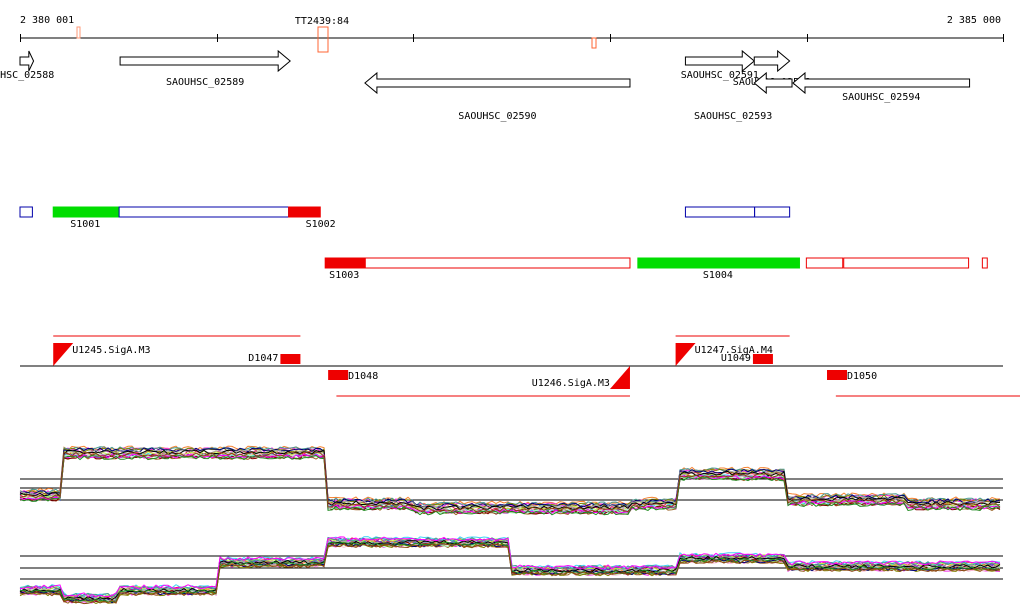 This screenshot has height=611, width=1024. What do you see at coordinates (512, 38) in the screenshot?
I see `ruler-ticks` at bounding box center [512, 38].